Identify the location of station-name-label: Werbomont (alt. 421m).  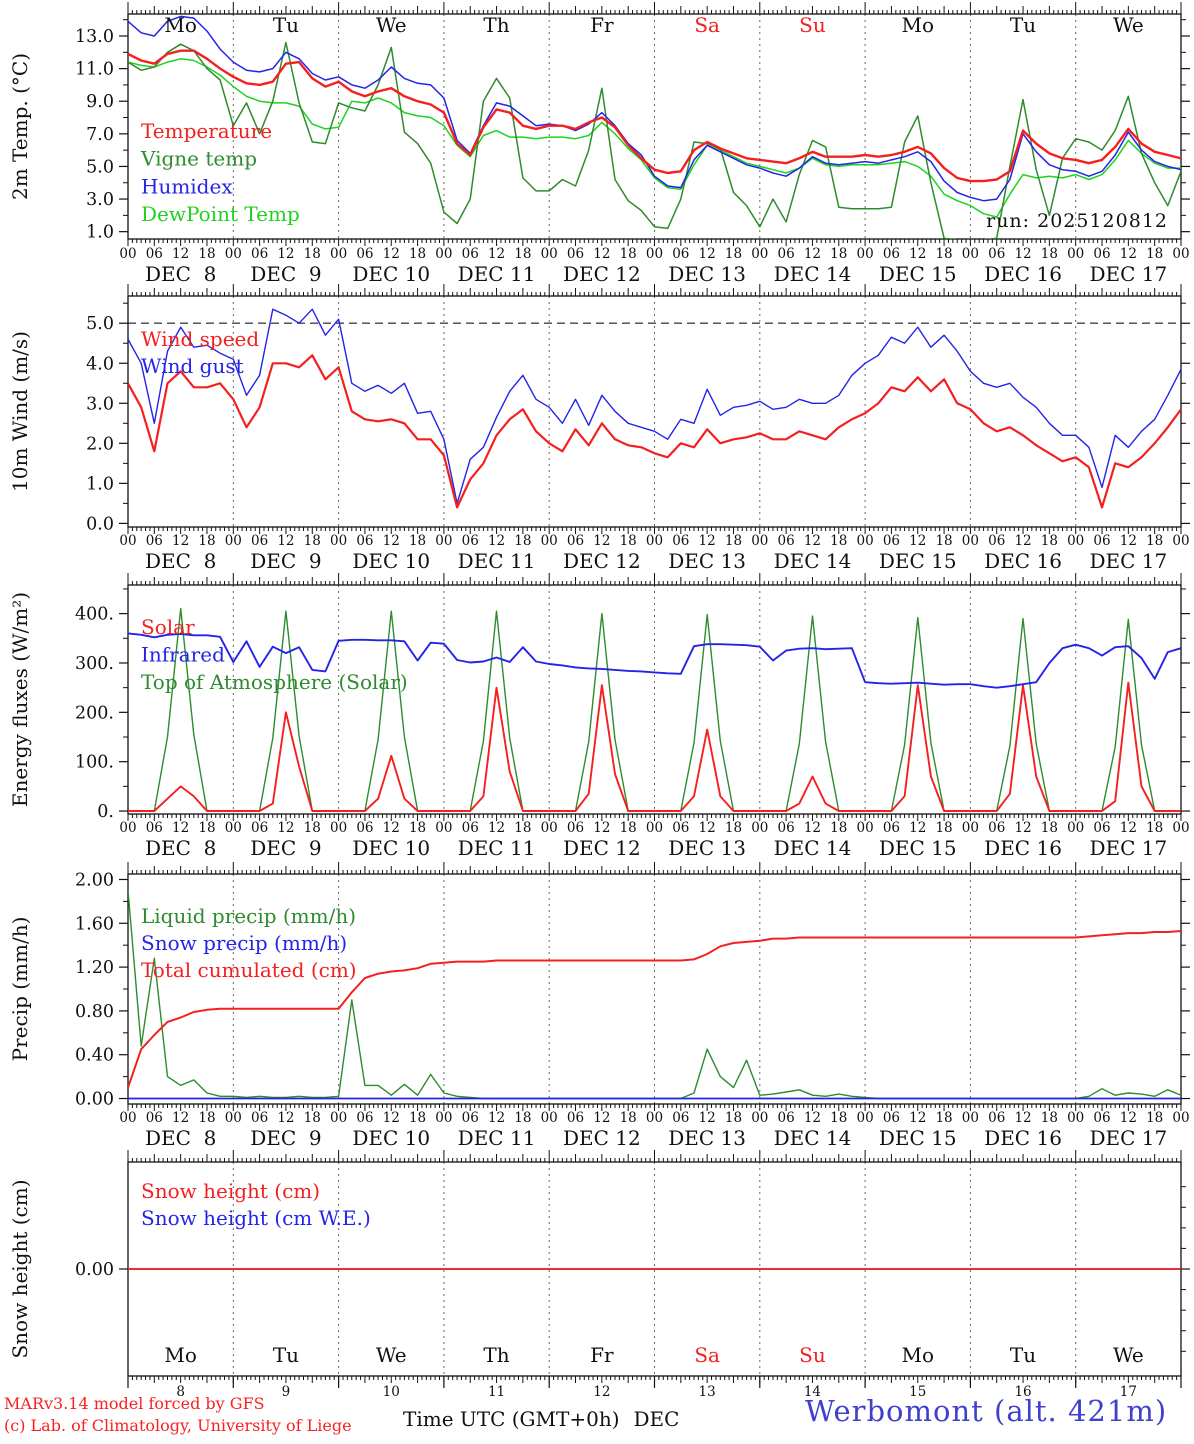
(986, 1411).